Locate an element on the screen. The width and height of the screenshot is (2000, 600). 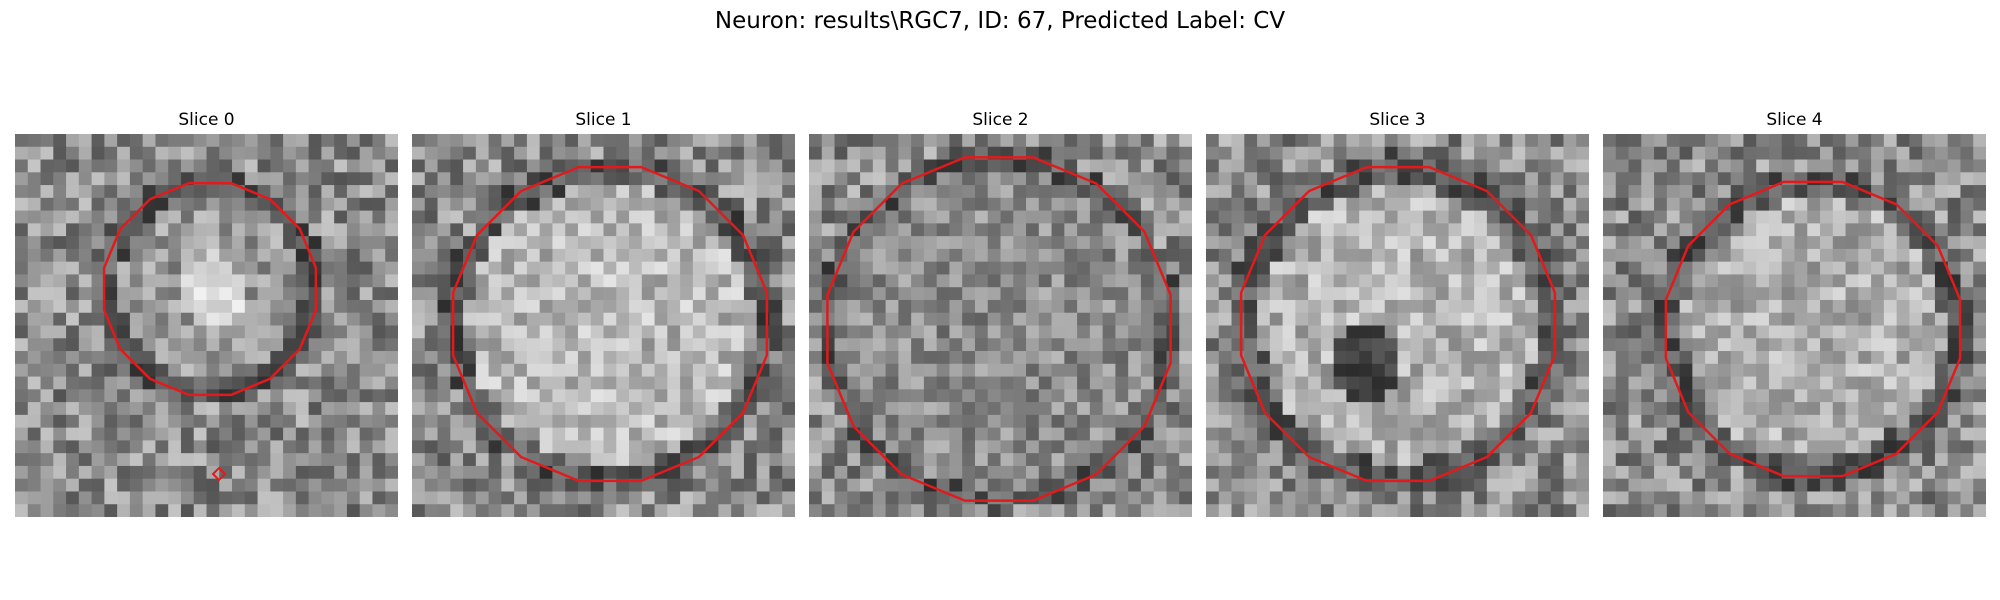
slice-title-2: Slice 2 is located at coordinates (1000, 120).